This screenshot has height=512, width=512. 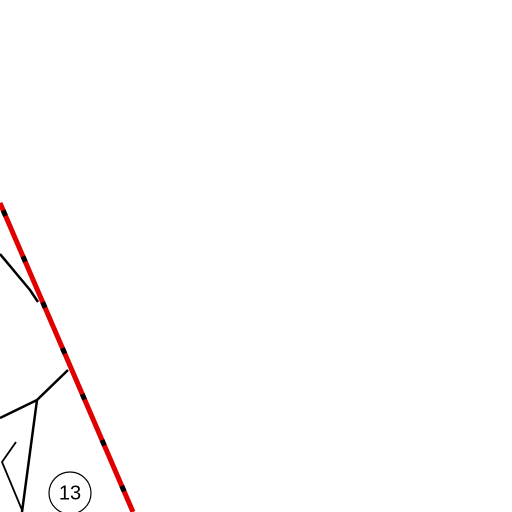 I want to click on parcel-marker, so click(x=70, y=491).